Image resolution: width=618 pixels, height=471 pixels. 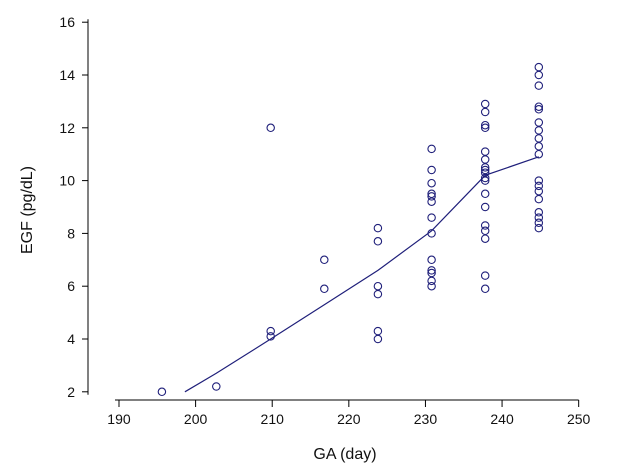 What do you see at coordinates (344, 454) in the screenshot?
I see `x-axis-title: GA (day)` at bounding box center [344, 454].